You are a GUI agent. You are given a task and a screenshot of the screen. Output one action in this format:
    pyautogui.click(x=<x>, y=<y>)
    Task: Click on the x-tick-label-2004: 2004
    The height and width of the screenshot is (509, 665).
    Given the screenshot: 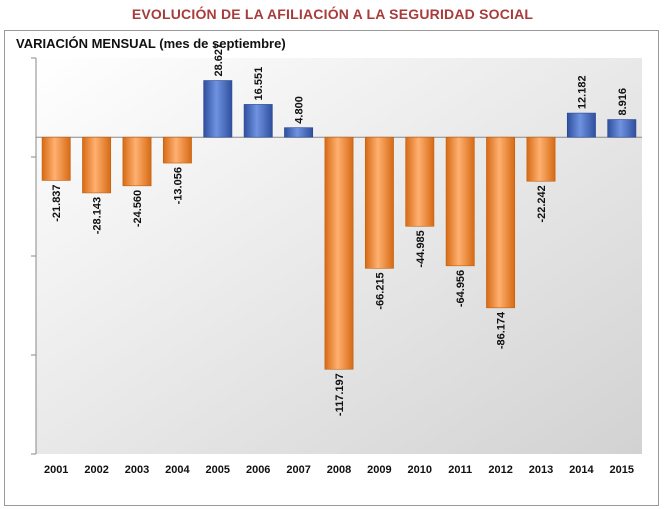 What is the action you would take?
    pyautogui.click(x=177, y=470)
    